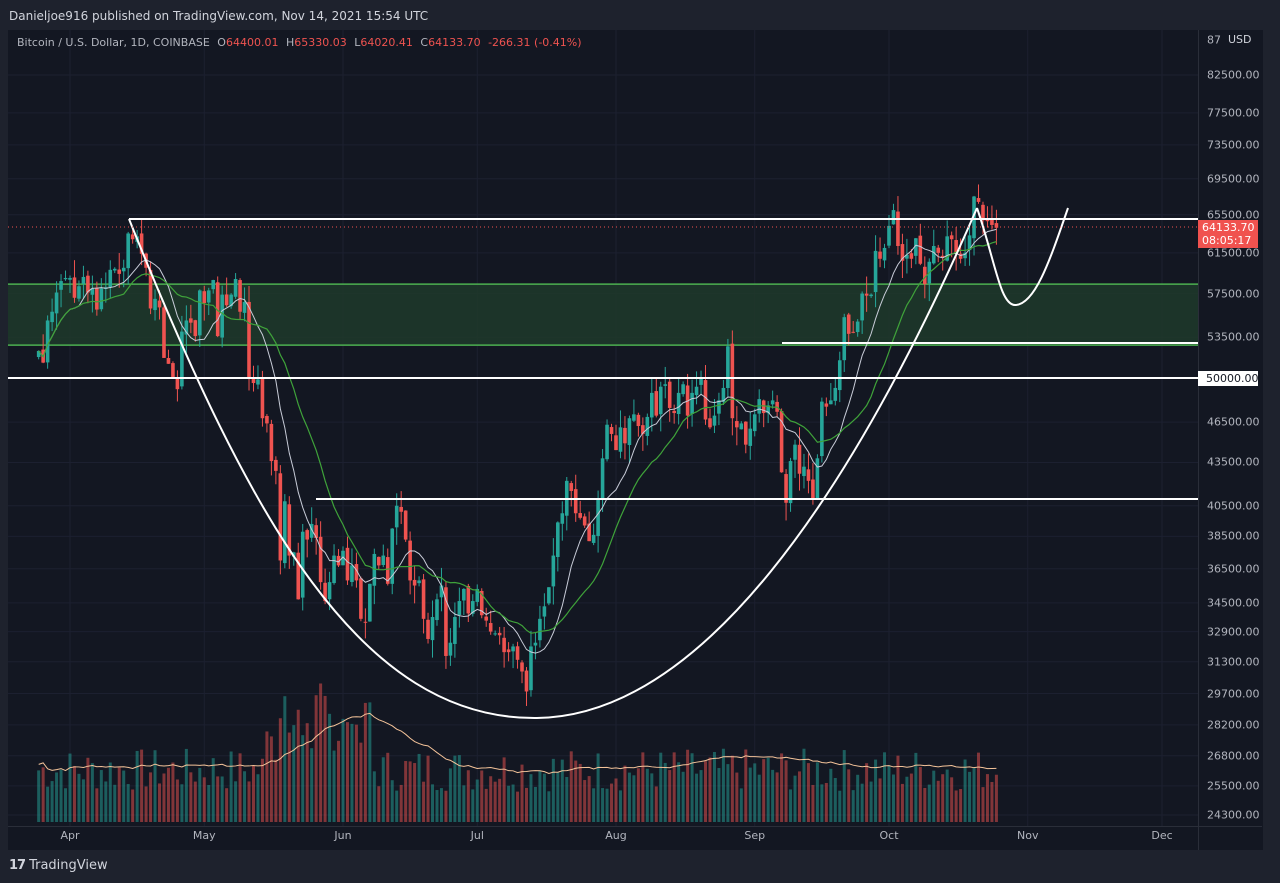 This screenshot has height=883, width=1280. What do you see at coordinates (1233, 536) in the screenshot?
I see `price-axis-label: 38500.00` at bounding box center [1233, 536].